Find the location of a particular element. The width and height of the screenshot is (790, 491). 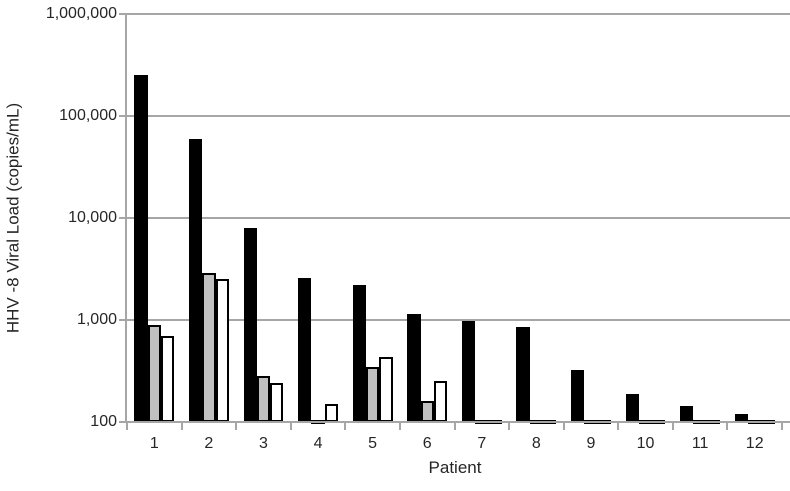

x-tick-label: 8 is located at coordinates (536, 443).